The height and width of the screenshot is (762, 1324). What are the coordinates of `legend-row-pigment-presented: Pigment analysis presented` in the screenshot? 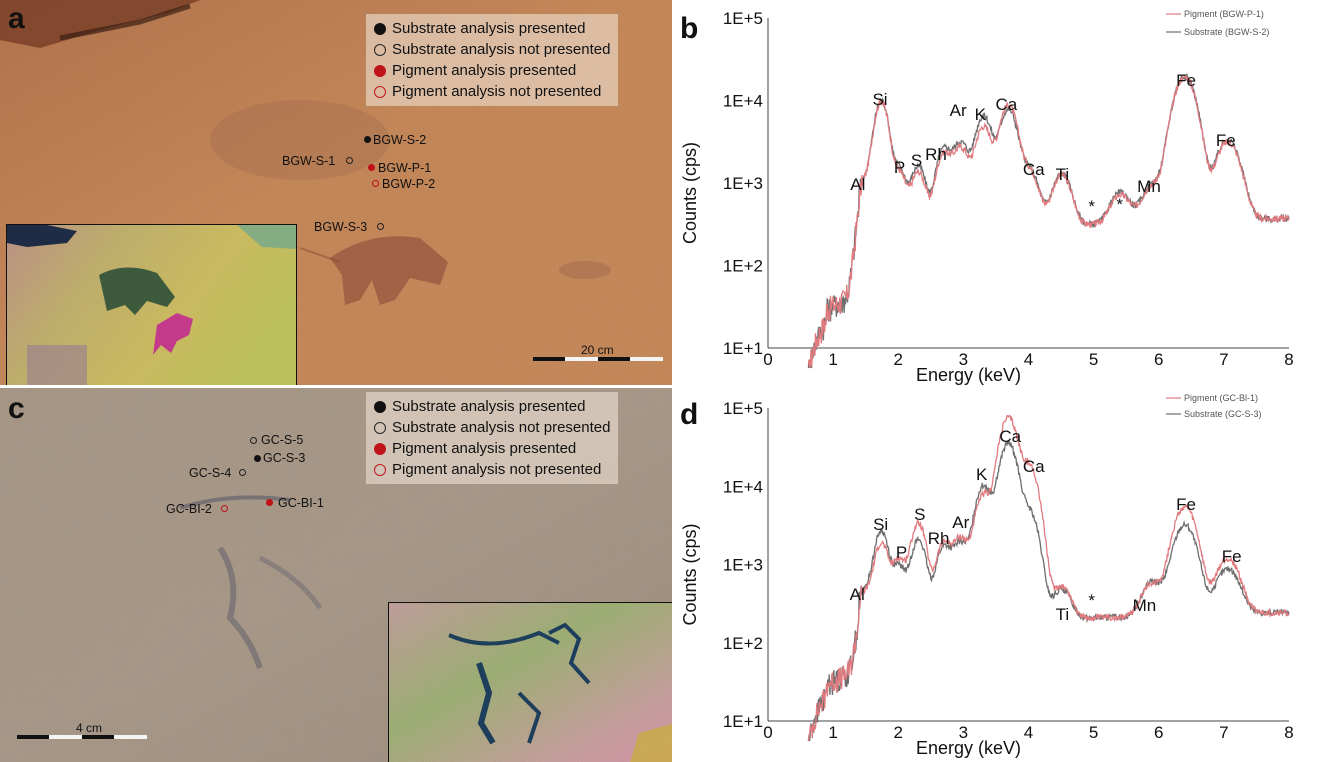 It's located at (492, 448).